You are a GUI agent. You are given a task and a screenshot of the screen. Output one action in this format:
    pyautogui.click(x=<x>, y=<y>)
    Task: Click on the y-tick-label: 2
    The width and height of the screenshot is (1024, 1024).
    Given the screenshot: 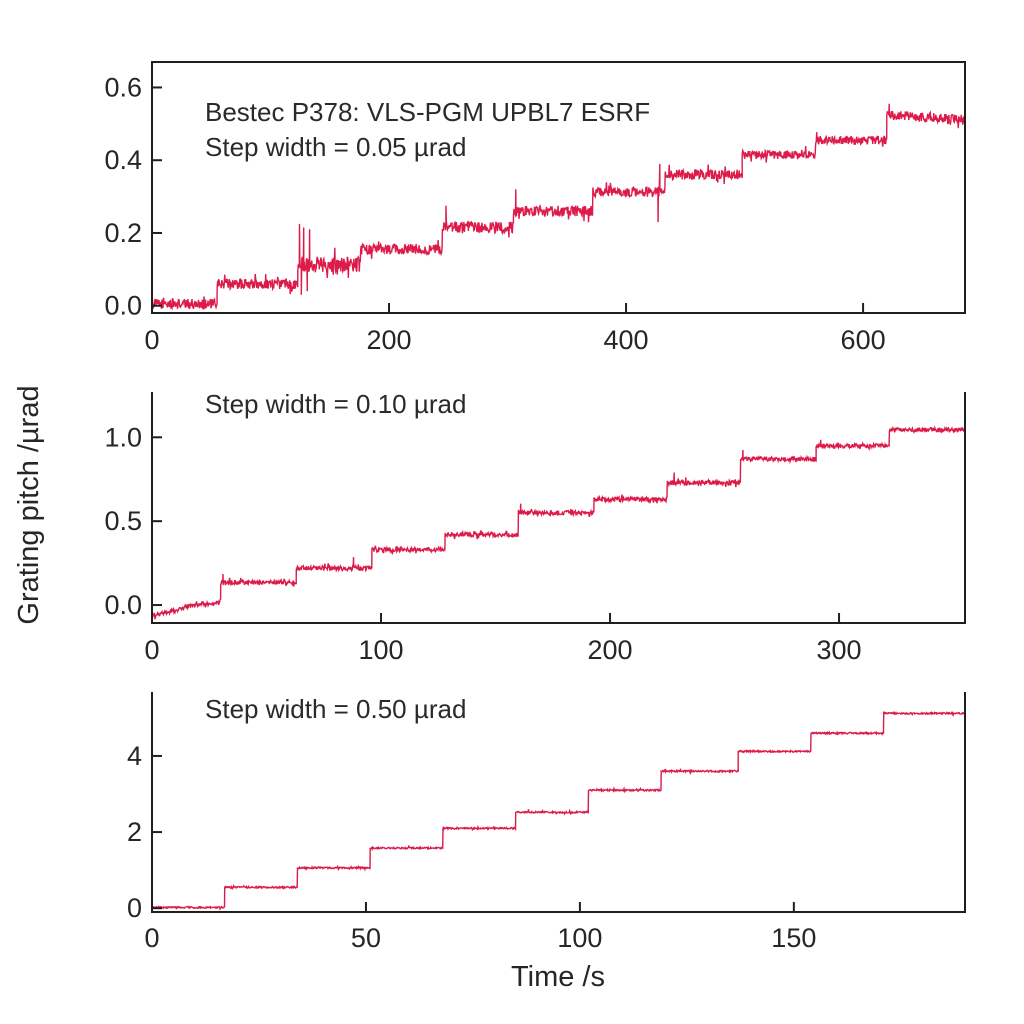 What is the action you would take?
    pyautogui.click(x=134, y=832)
    